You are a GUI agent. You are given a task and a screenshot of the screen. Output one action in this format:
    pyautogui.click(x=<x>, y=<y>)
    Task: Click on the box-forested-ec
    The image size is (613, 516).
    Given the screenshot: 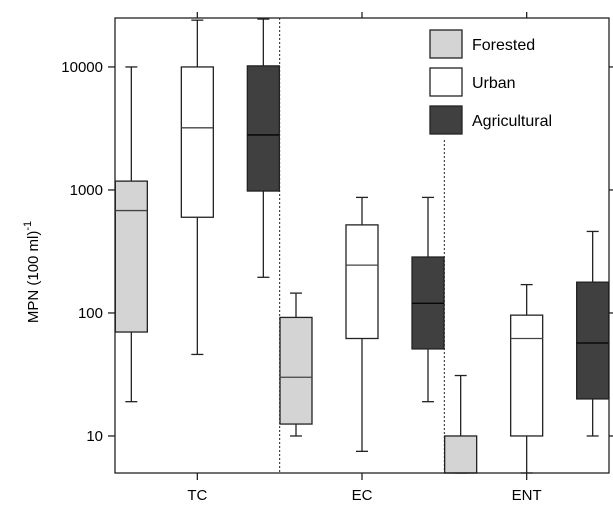 What is the action you would take?
    pyautogui.click(x=296, y=364)
    